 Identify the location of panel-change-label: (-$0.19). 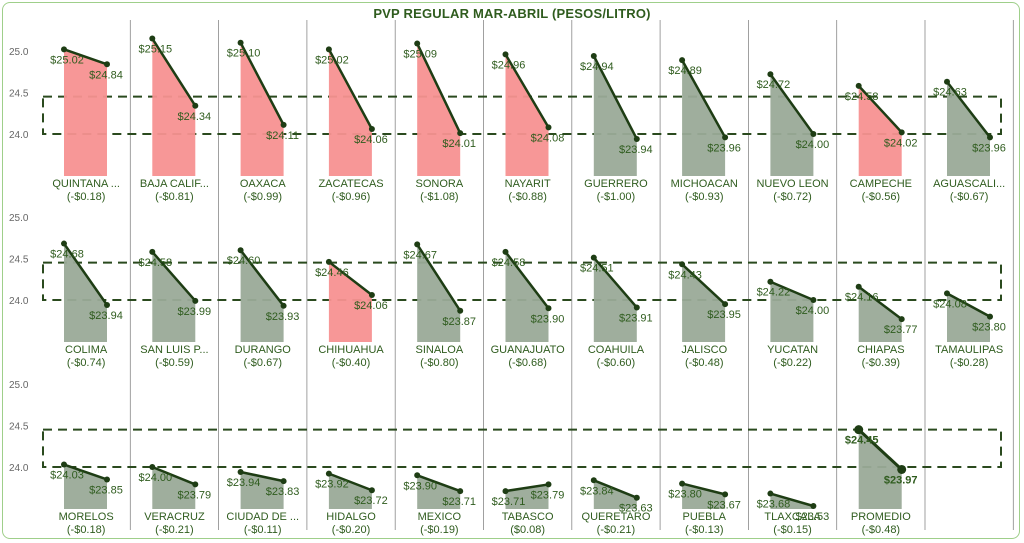
(439, 530).